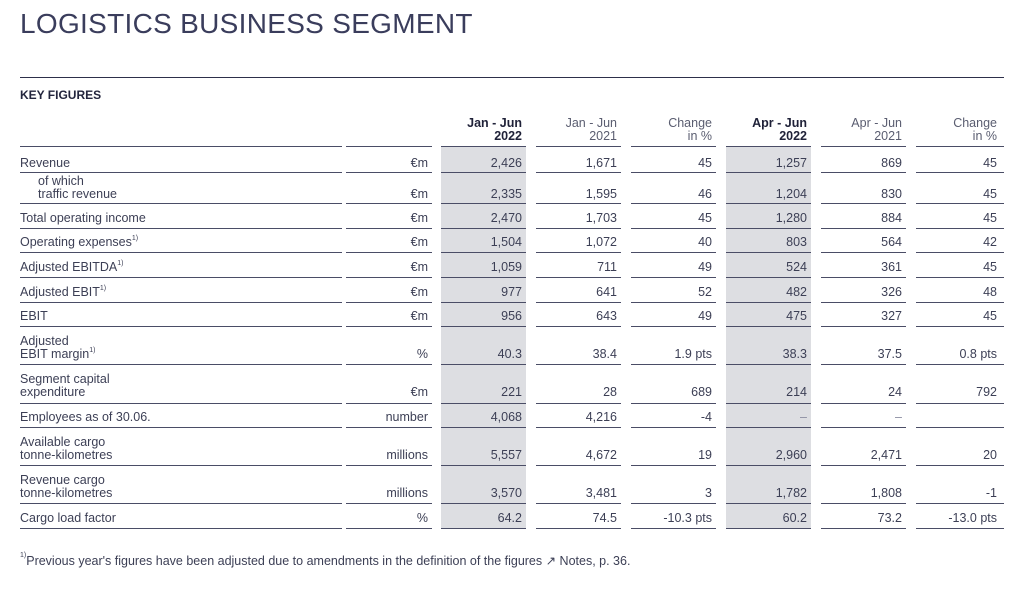 This screenshot has width=1024, height=591. I want to click on table-cell: -10.3 pts, so click(687, 518).